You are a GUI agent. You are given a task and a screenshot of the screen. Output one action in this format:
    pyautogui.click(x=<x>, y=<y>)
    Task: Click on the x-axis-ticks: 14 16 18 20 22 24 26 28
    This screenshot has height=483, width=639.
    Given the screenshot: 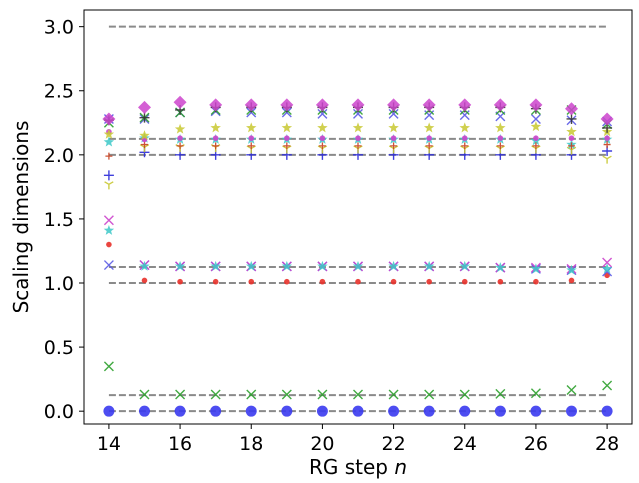 What is the action you would take?
    pyautogui.click(x=358, y=439)
    